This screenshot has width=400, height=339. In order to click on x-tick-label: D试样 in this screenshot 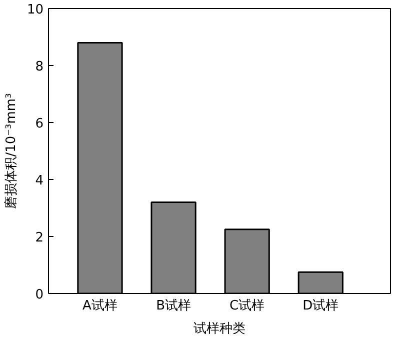, I will do `click(320, 306)`.